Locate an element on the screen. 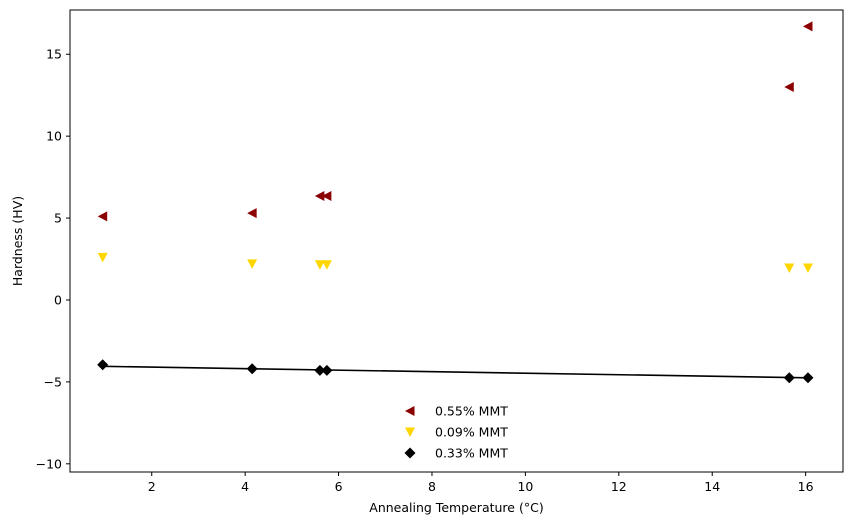 This screenshot has width=853, height=525. x-tick-label-5: 12 is located at coordinates (619, 486).